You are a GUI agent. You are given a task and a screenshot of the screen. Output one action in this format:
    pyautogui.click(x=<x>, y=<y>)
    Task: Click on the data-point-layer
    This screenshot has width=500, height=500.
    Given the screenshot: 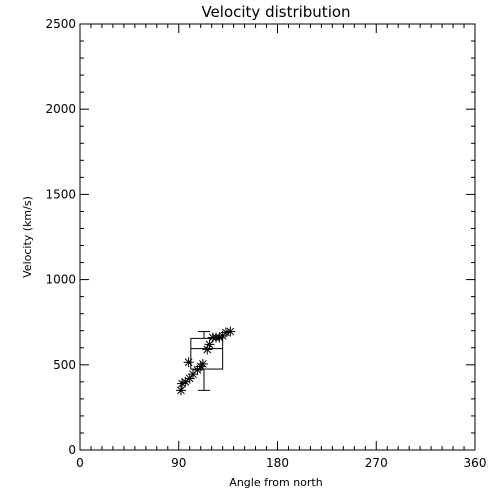 What is the action you would take?
    pyautogui.click(x=205, y=361)
    